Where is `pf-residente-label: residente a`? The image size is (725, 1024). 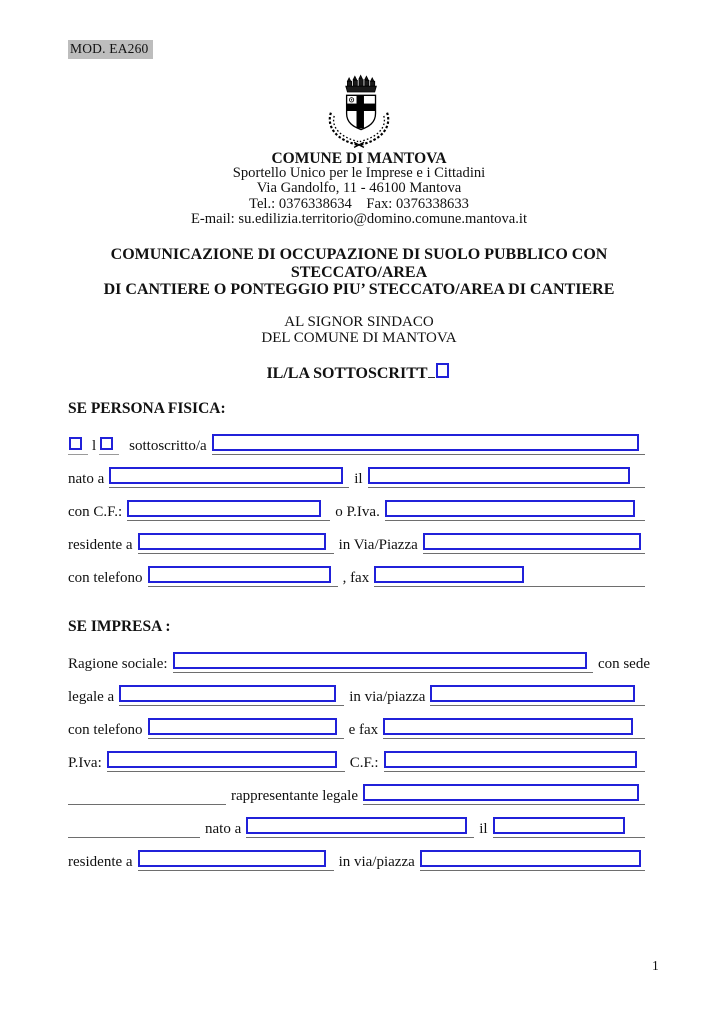
pf-residente-label: residente a is located at coordinates (100, 544).